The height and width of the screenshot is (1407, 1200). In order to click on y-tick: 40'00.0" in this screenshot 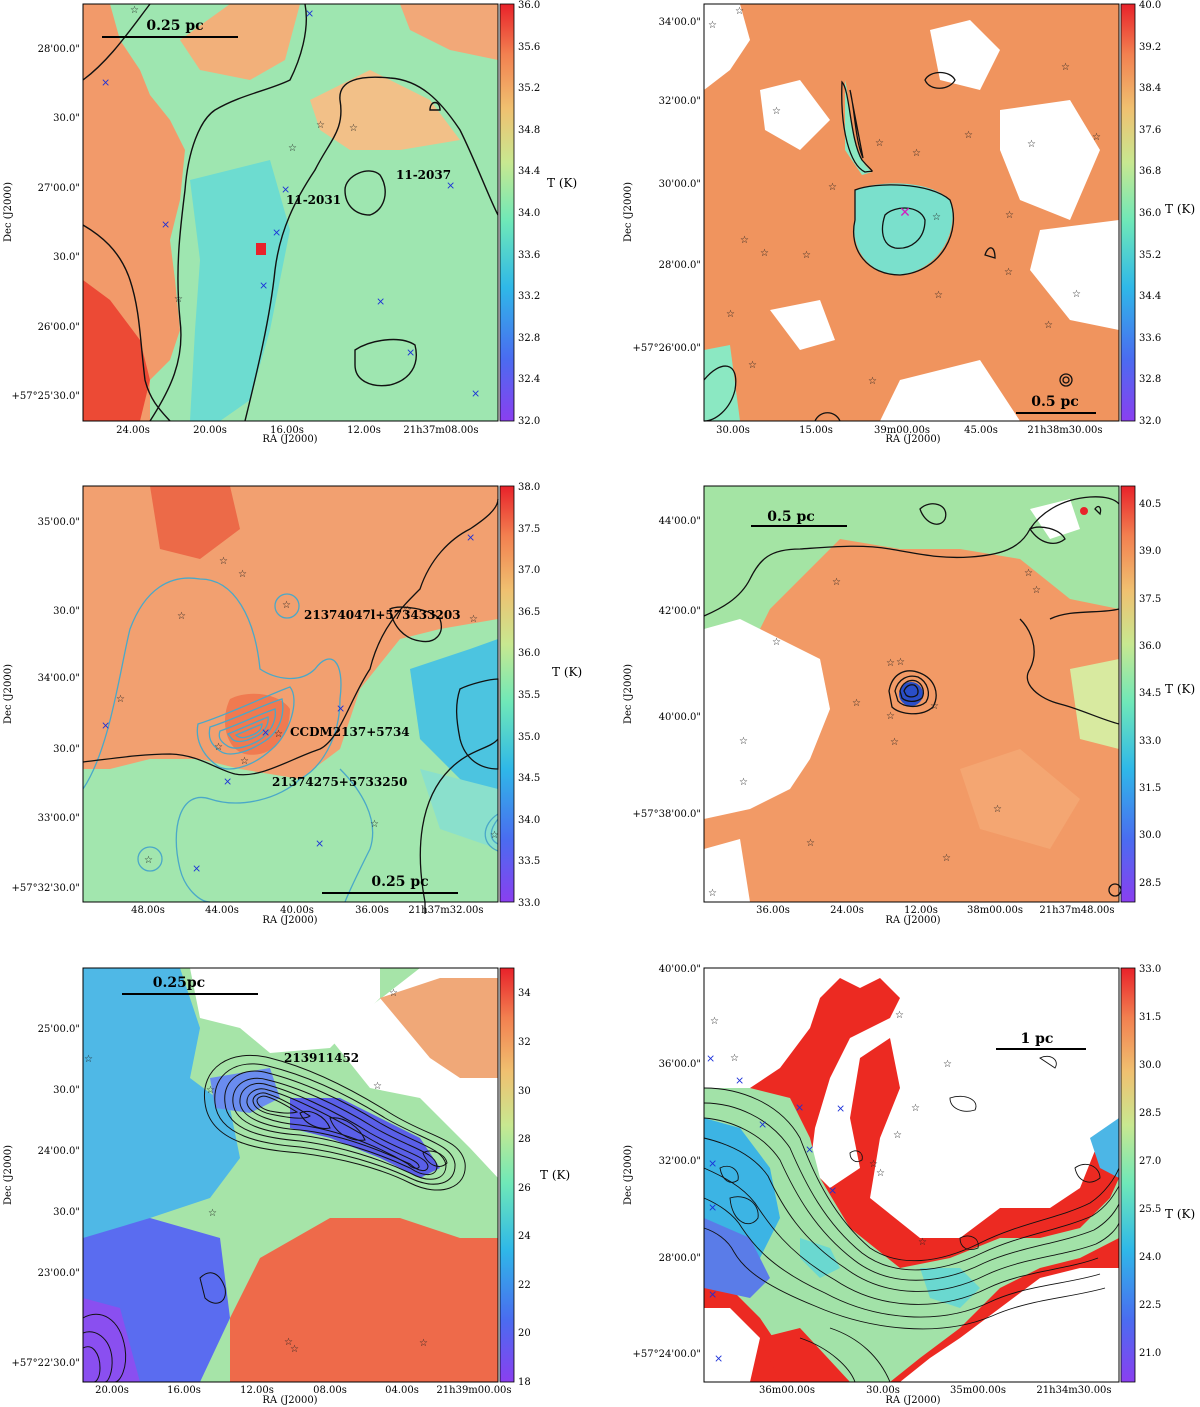, I will do `click(680, 717)`.